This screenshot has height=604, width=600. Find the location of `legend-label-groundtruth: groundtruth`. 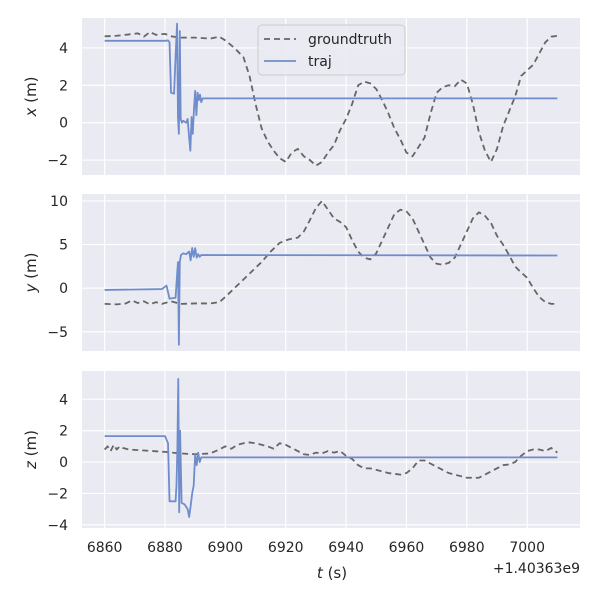

legend-label-groundtruth: groundtruth is located at coordinates (350, 40).